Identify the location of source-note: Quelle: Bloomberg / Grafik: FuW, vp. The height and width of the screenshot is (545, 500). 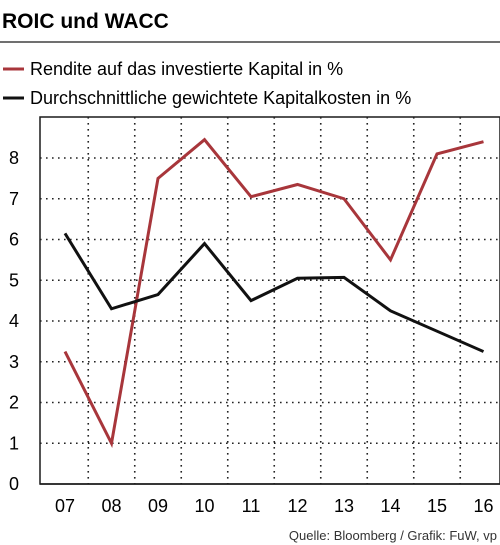
(393, 535).